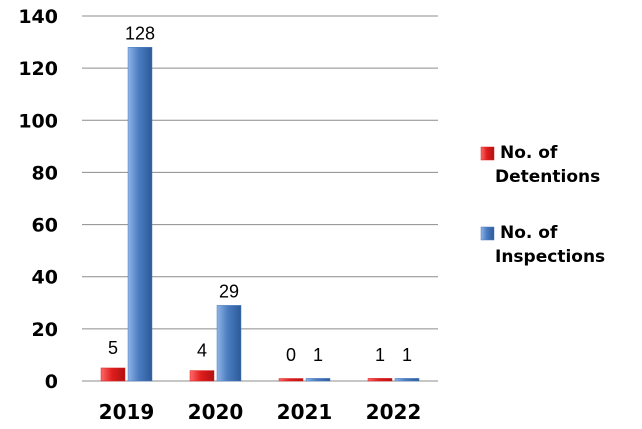  Describe the element at coordinates (229, 291) in the screenshot. I see `data-label: 29` at that location.